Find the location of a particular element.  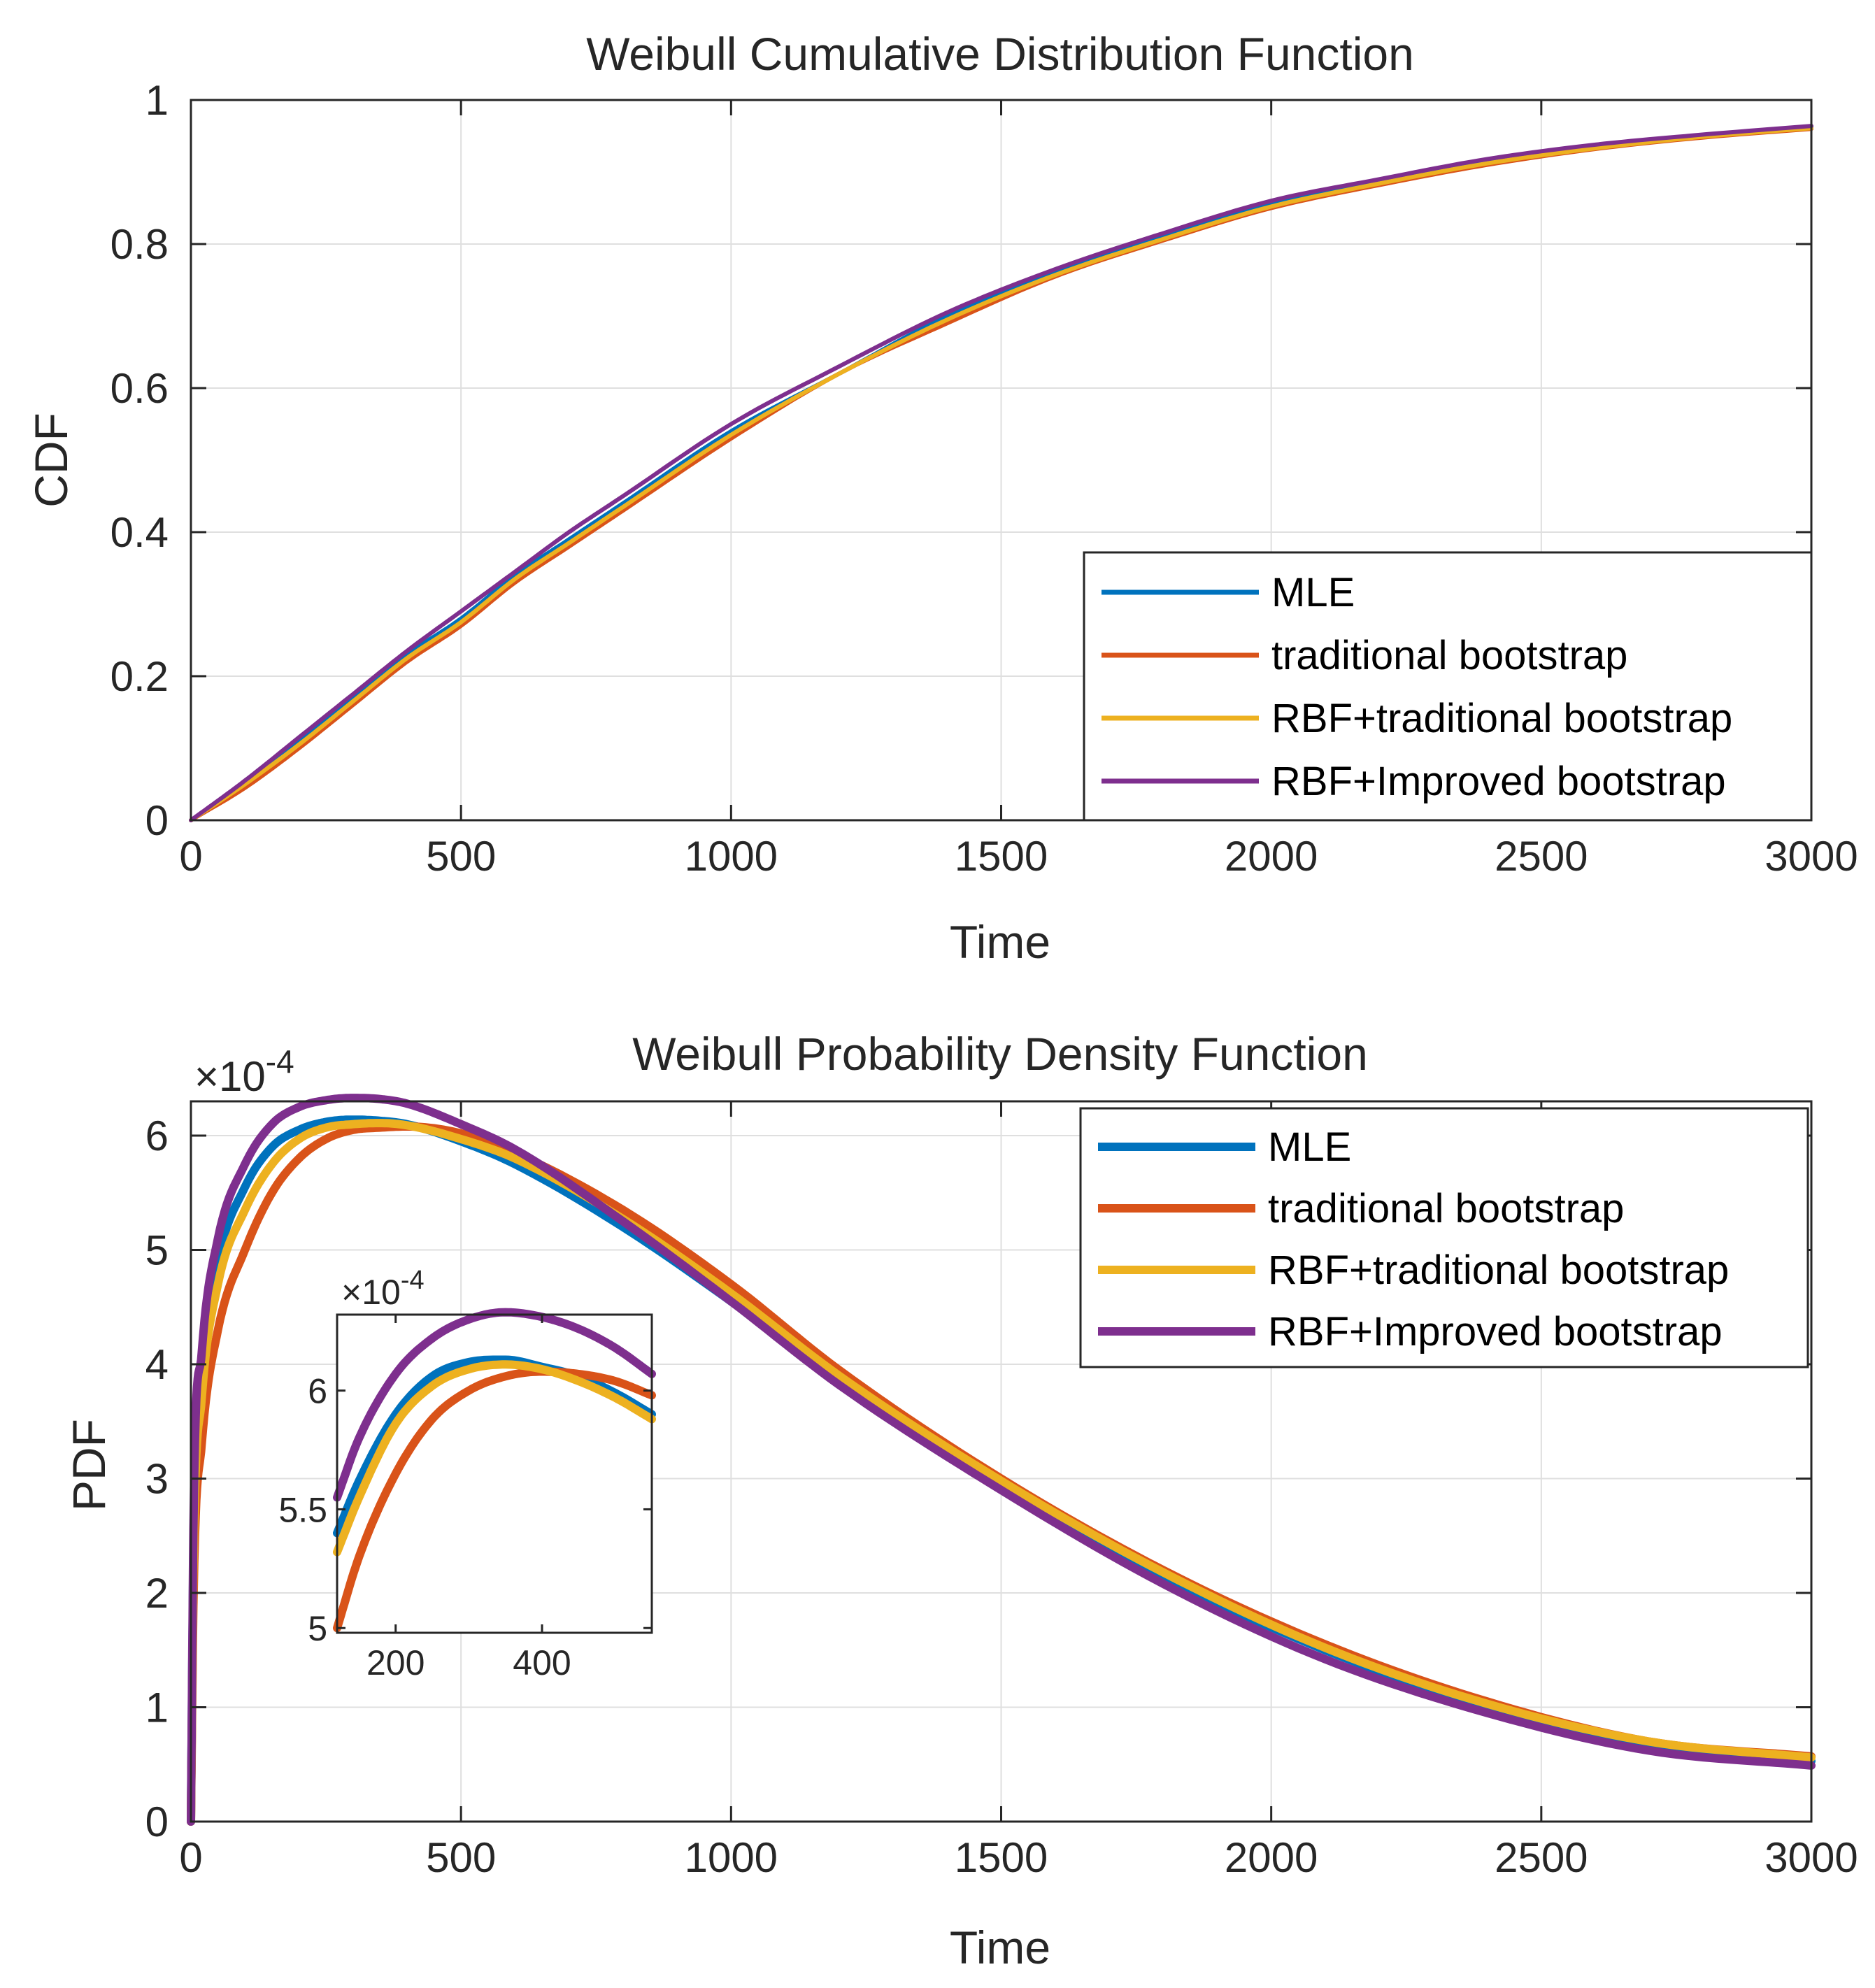

pdf-x-tick-label: 0 is located at coordinates (190, 1857).